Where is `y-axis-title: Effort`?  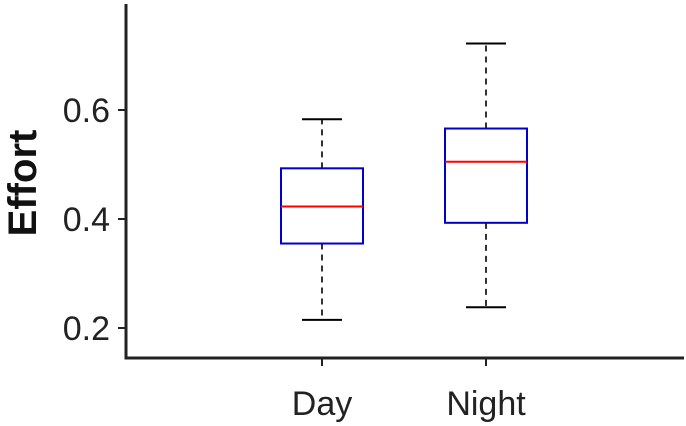 y-axis-title: Effort is located at coordinates (23, 183).